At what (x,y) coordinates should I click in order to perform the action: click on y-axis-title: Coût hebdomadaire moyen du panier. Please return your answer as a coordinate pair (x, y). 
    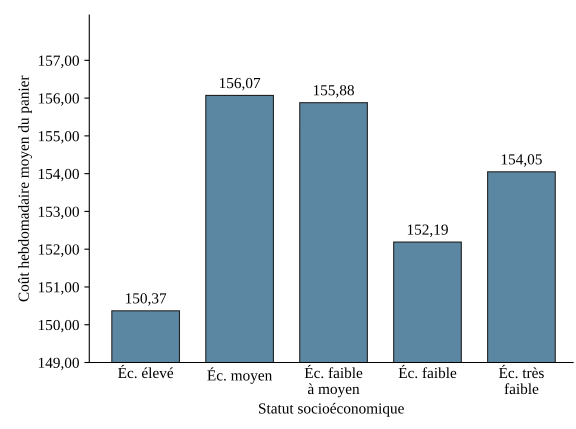
    Looking at the image, I should click on (25, 189).